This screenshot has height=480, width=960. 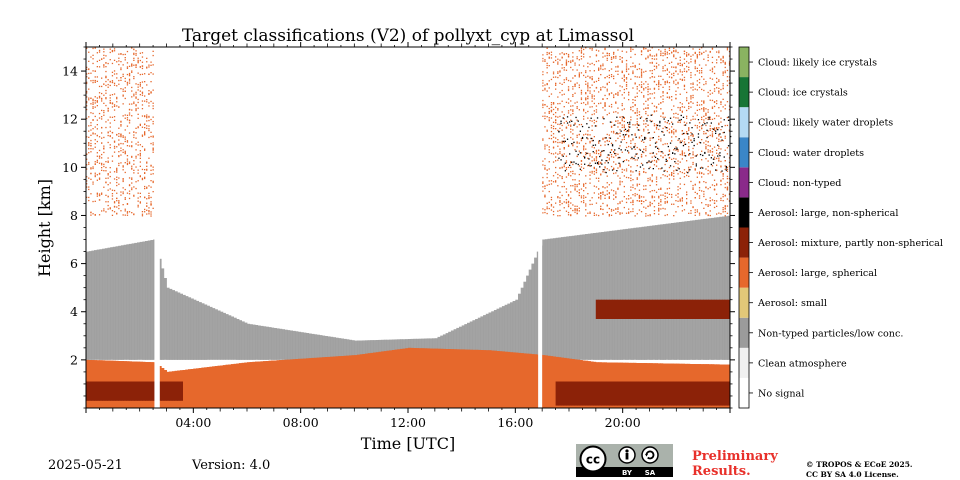 What do you see at coordinates (811, 153) in the screenshot?
I see `colorbar-label: Cloud: water droplets` at bounding box center [811, 153].